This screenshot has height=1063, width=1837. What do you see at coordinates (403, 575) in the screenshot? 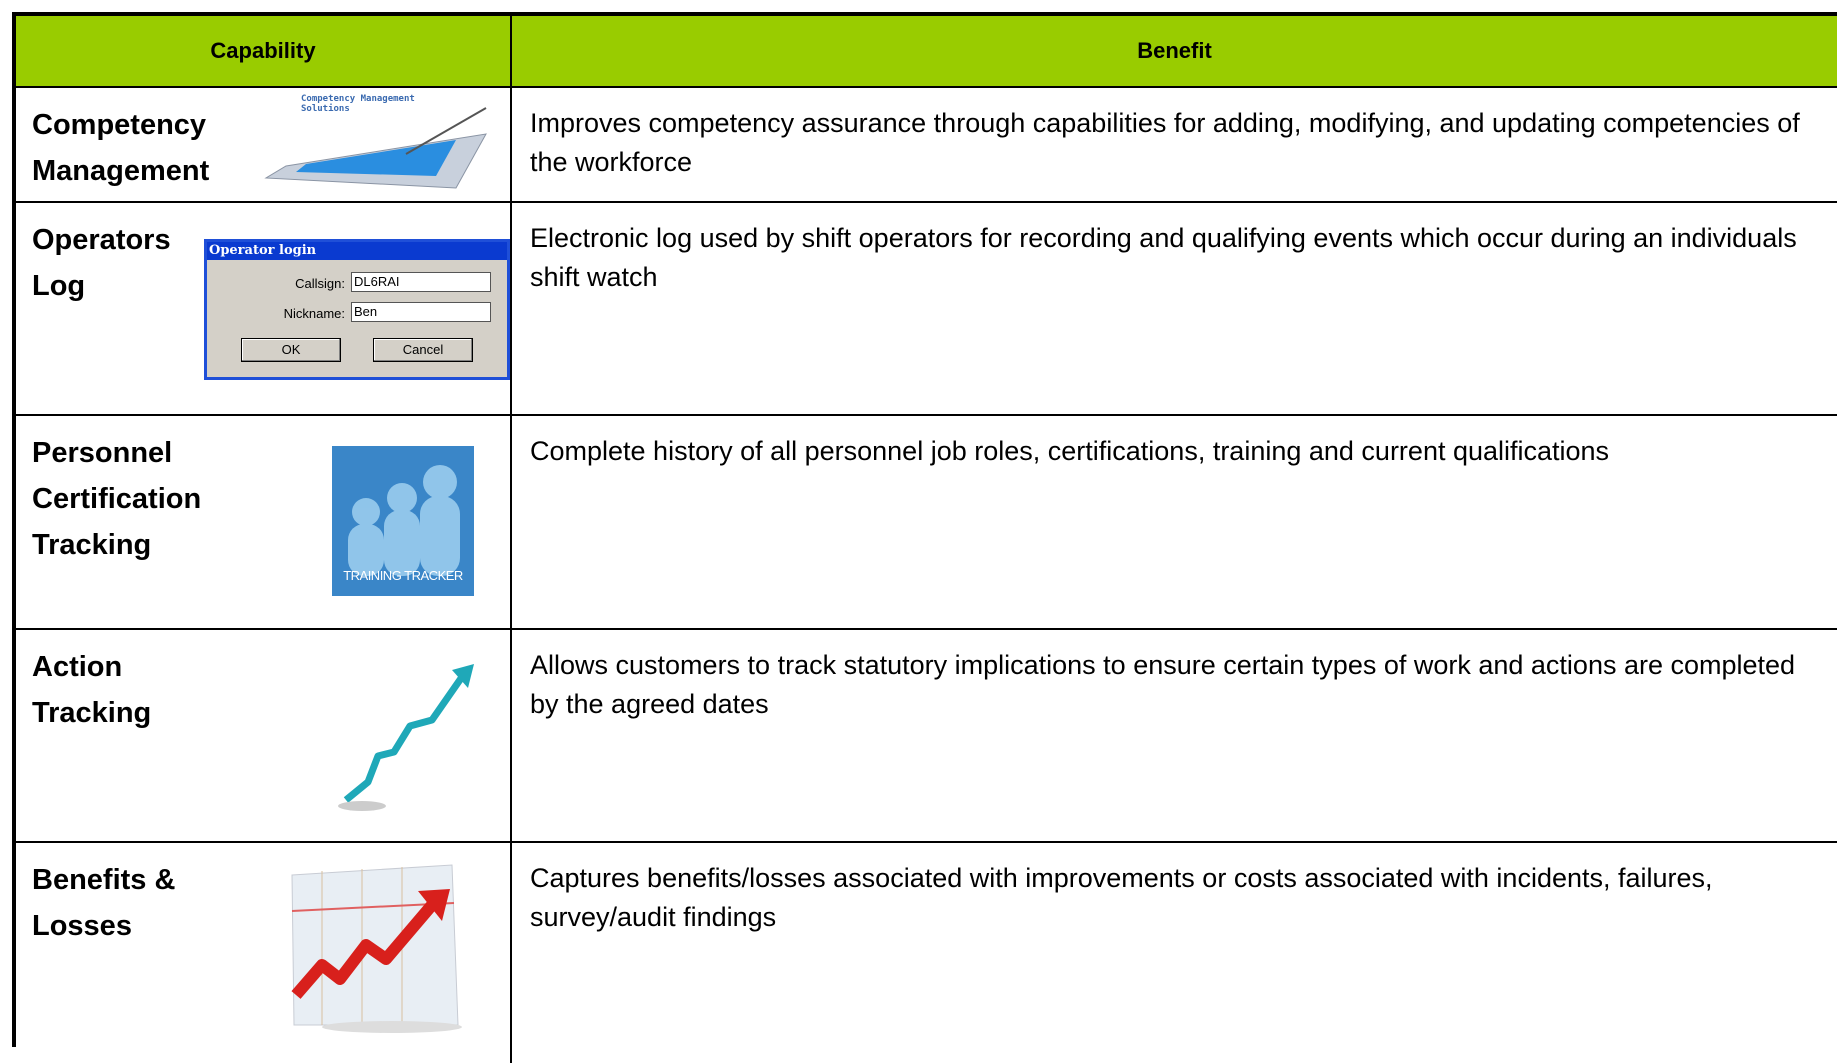
I see `icon-text: TRAINING TRACKER` at bounding box center [403, 575].